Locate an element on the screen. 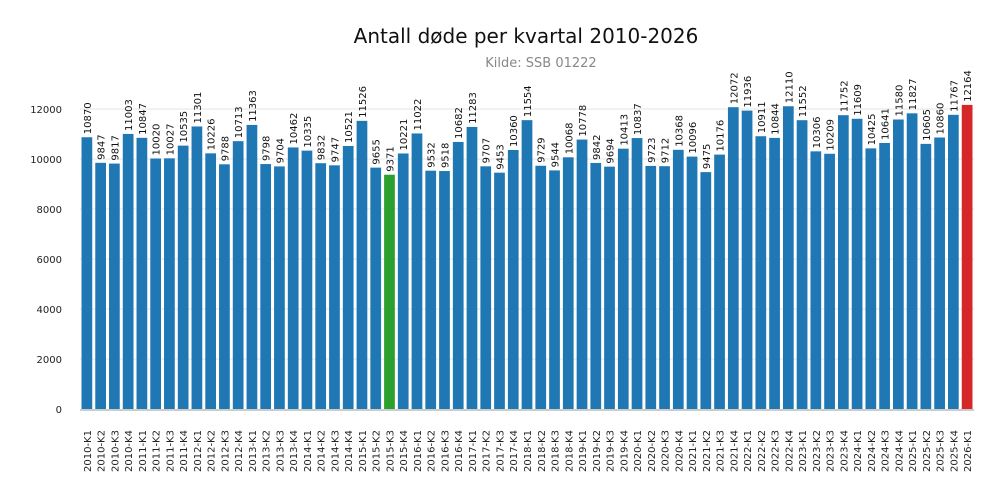 The height and width of the screenshot is (500, 1000). x-tick-label: 2011-K1 is located at coordinates (143, 451).